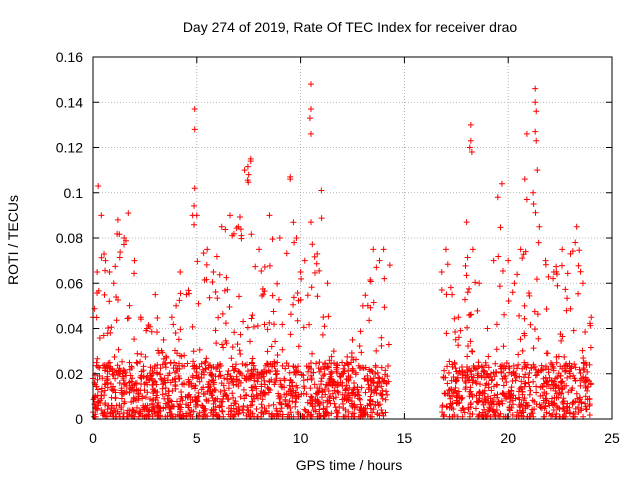  I want to click on y-tick-label: 0.02, so click(69, 374).